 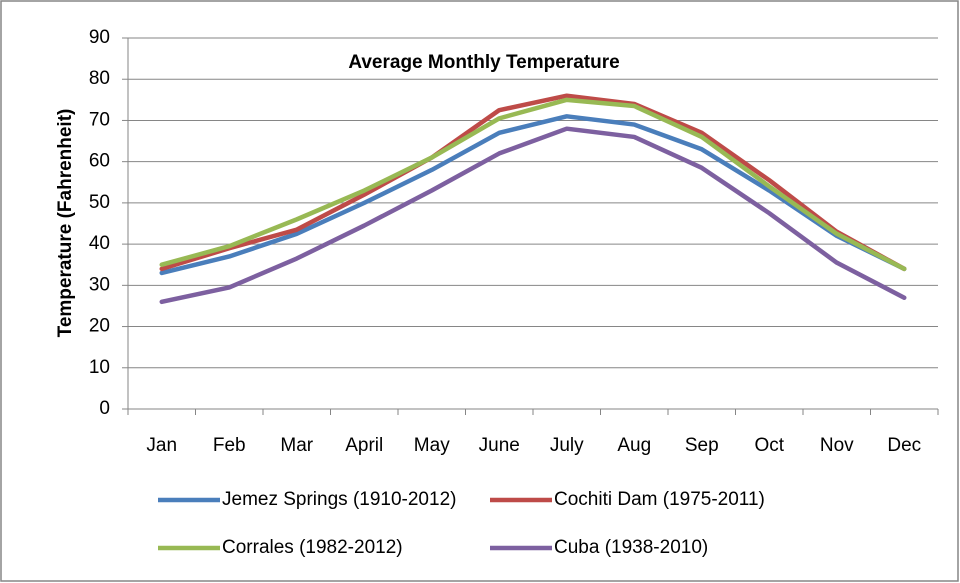 What do you see at coordinates (432, 445) in the screenshot?
I see `x-tick-label: May` at bounding box center [432, 445].